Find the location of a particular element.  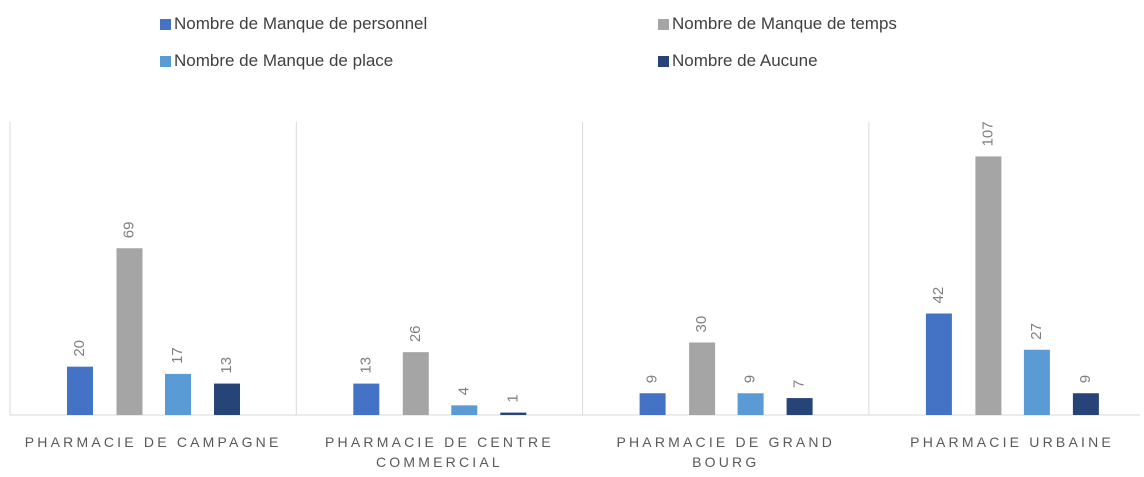

legend-item: Nombre de Manque de personnel is located at coordinates (293, 24).